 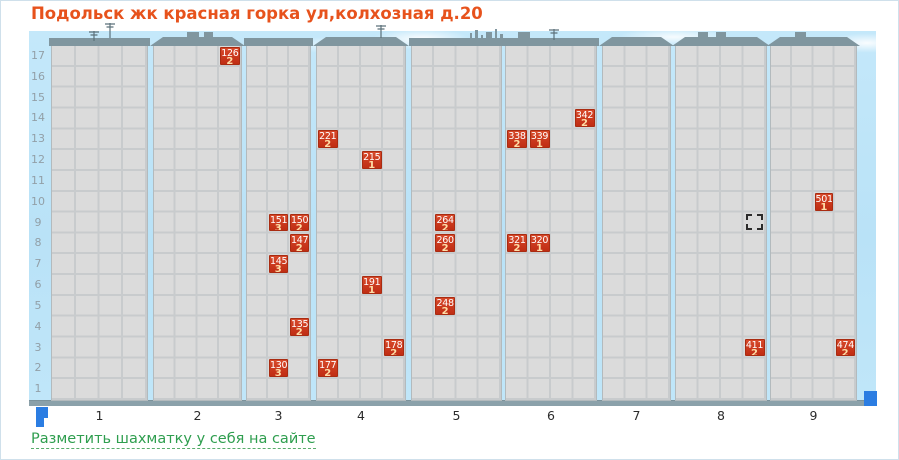 I want to click on section-number-label: 3, so click(x=278, y=415).